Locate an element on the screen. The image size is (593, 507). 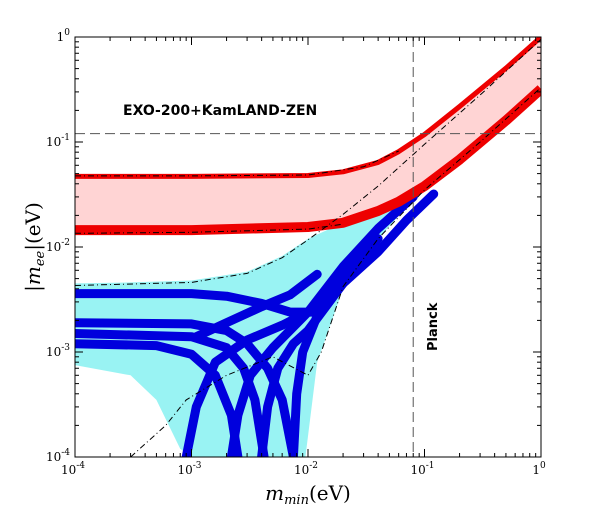
y-axis-label-sub: ee is located at coordinates (40, 258).